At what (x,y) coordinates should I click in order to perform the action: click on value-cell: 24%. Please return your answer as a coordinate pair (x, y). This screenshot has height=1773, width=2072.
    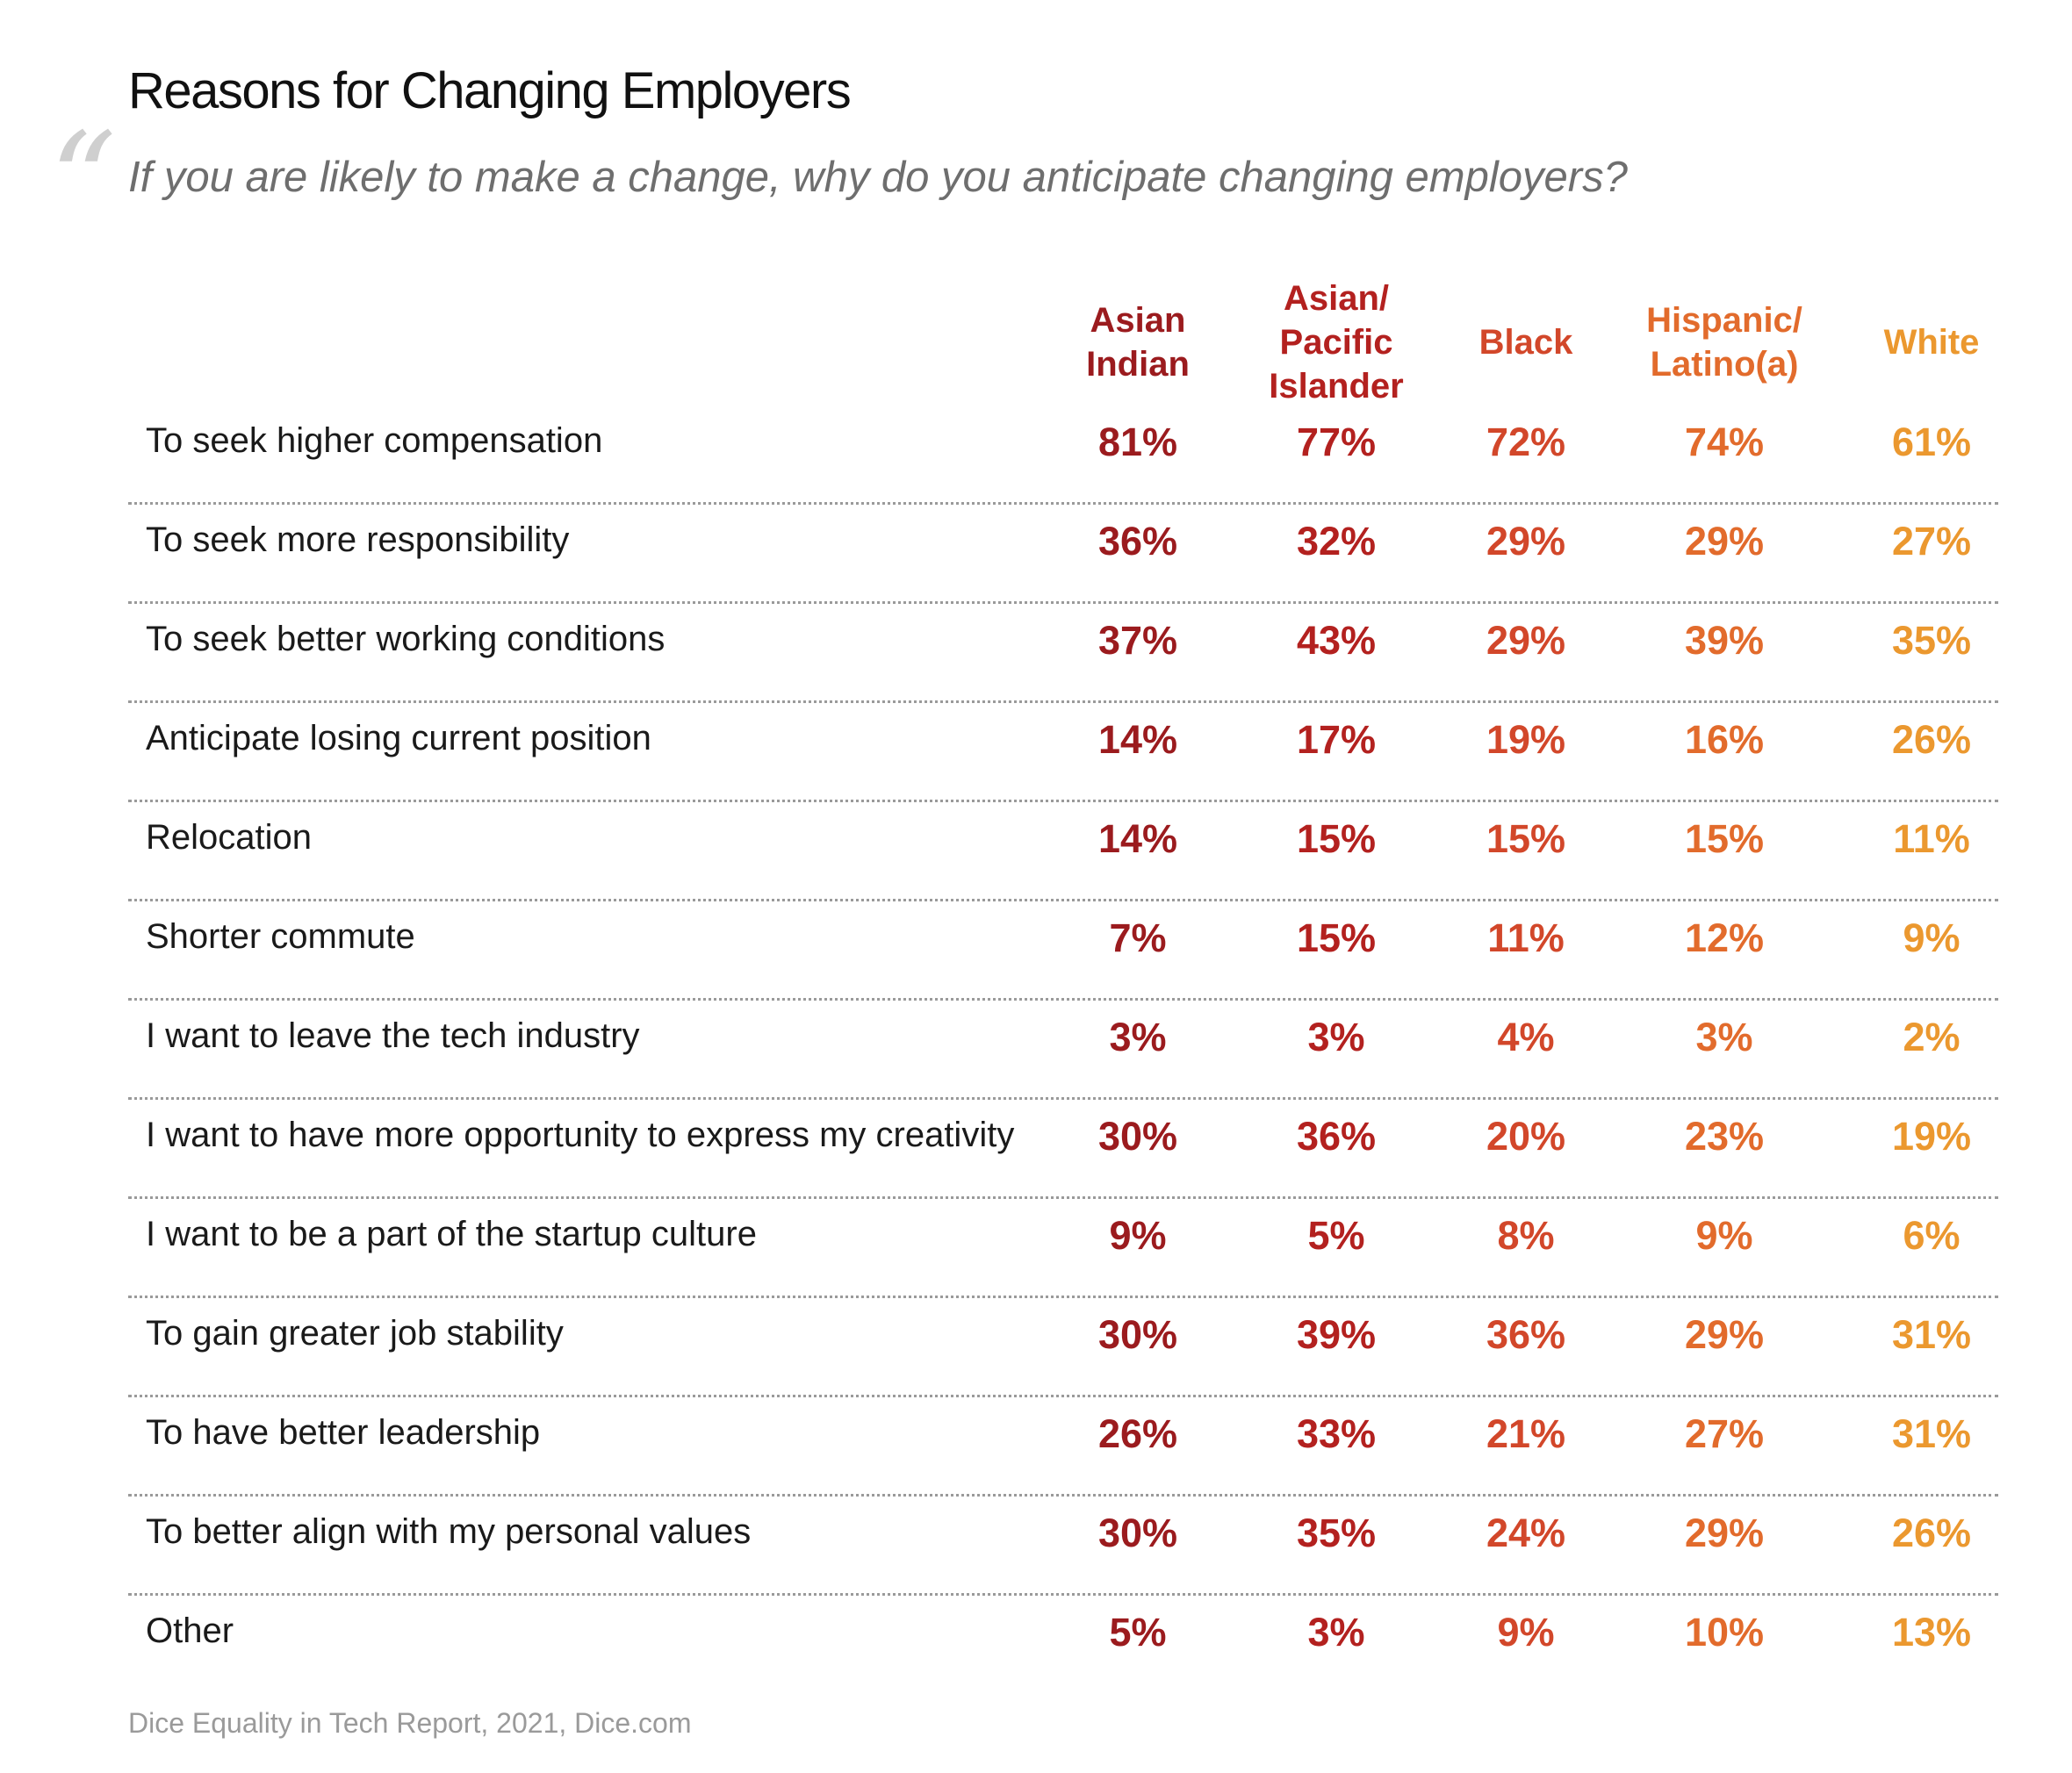
    Looking at the image, I should click on (1526, 1533).